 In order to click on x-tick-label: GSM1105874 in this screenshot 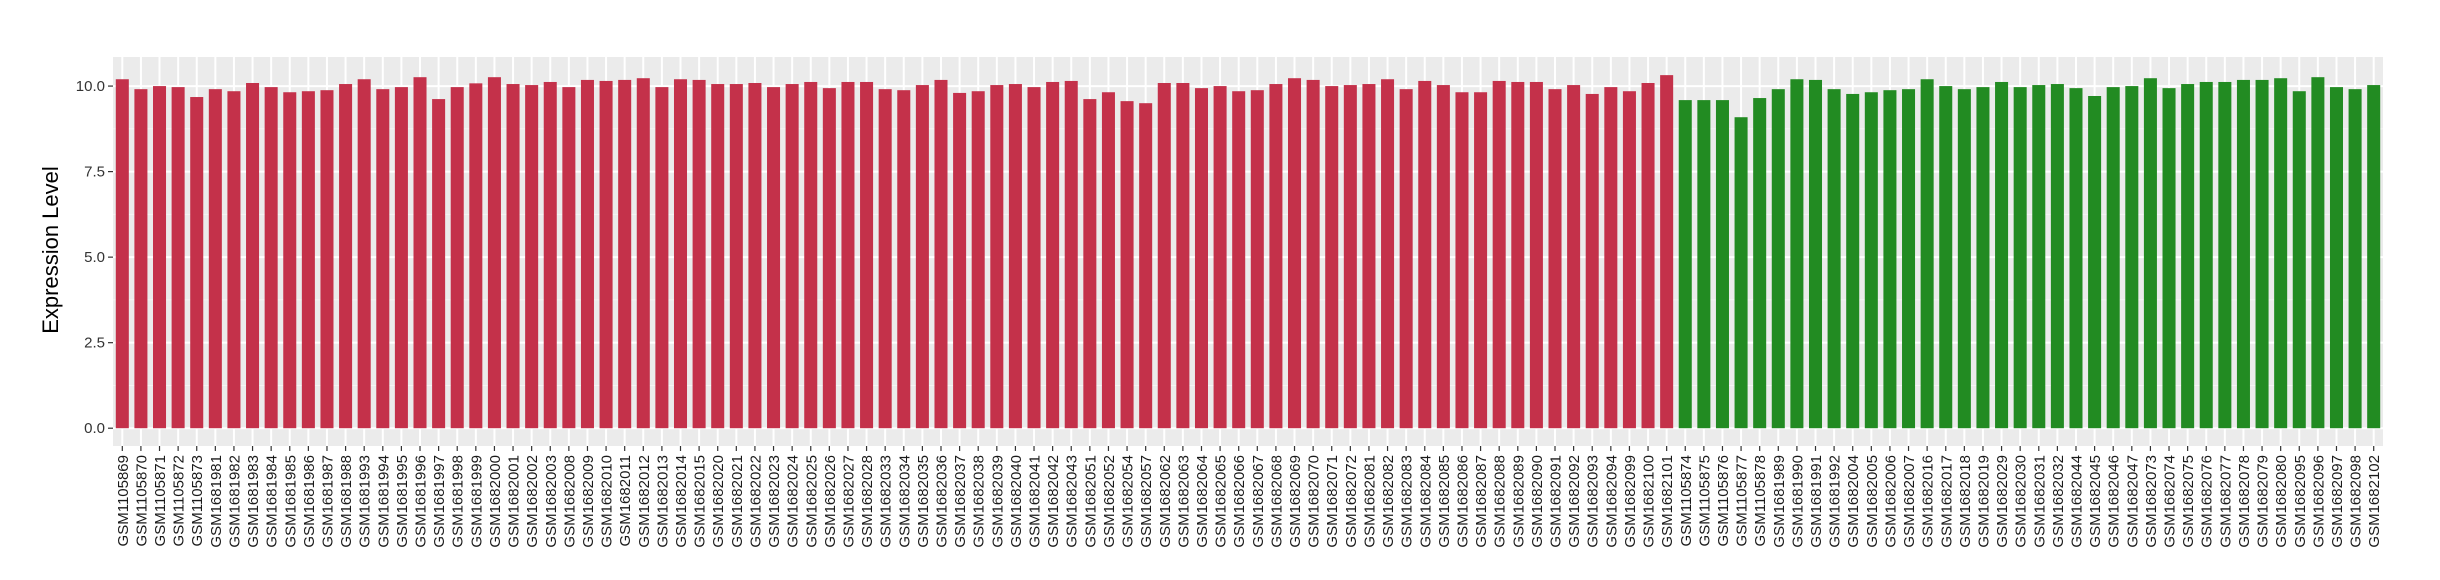, I will do `click(1686, 500)`.